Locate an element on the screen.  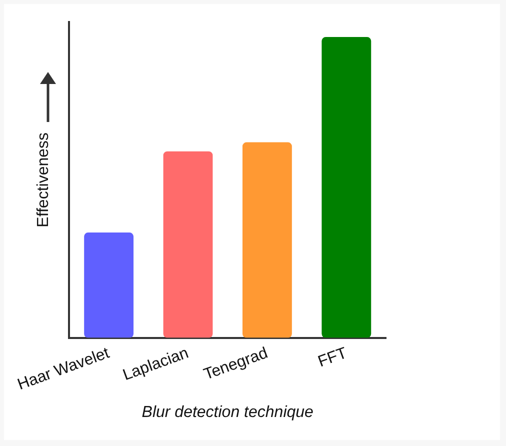
x-axis-title: Blur detection technique is located at coordinates (228, 412).